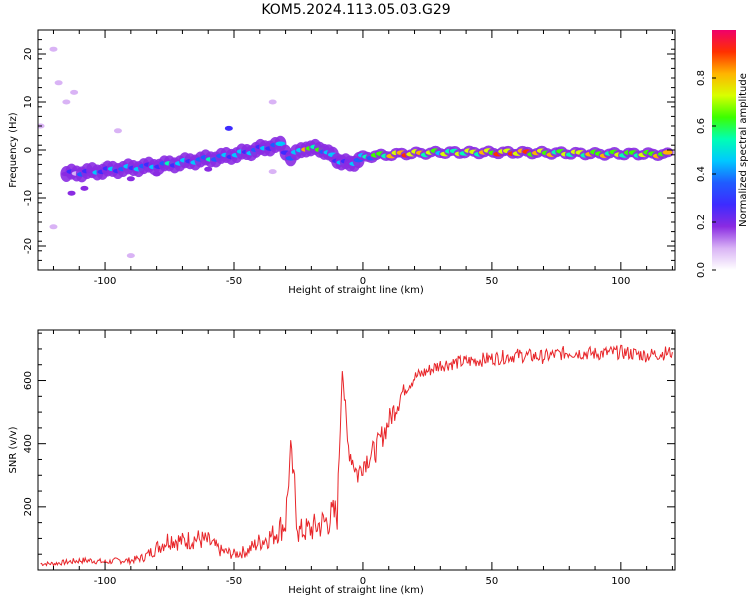 This screenshot has width=750, height=600. Describe the element at coordinates (356, 590) in the screenshot. I see `snr-x-axis-label: Height of straight line (km)` at that location.